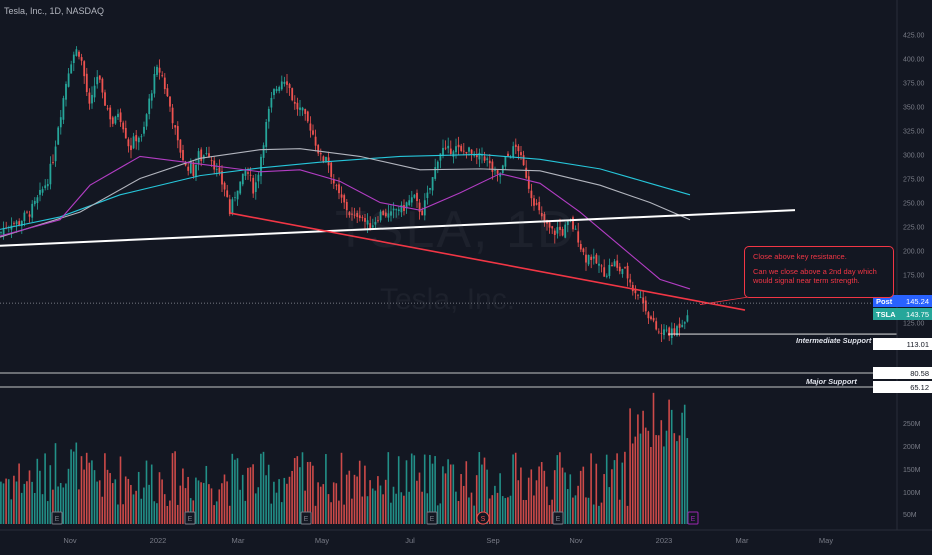 The height and width of the screenshot is (555, 932). I want to click on volume-tick-label: 50M, so click(910, 515).